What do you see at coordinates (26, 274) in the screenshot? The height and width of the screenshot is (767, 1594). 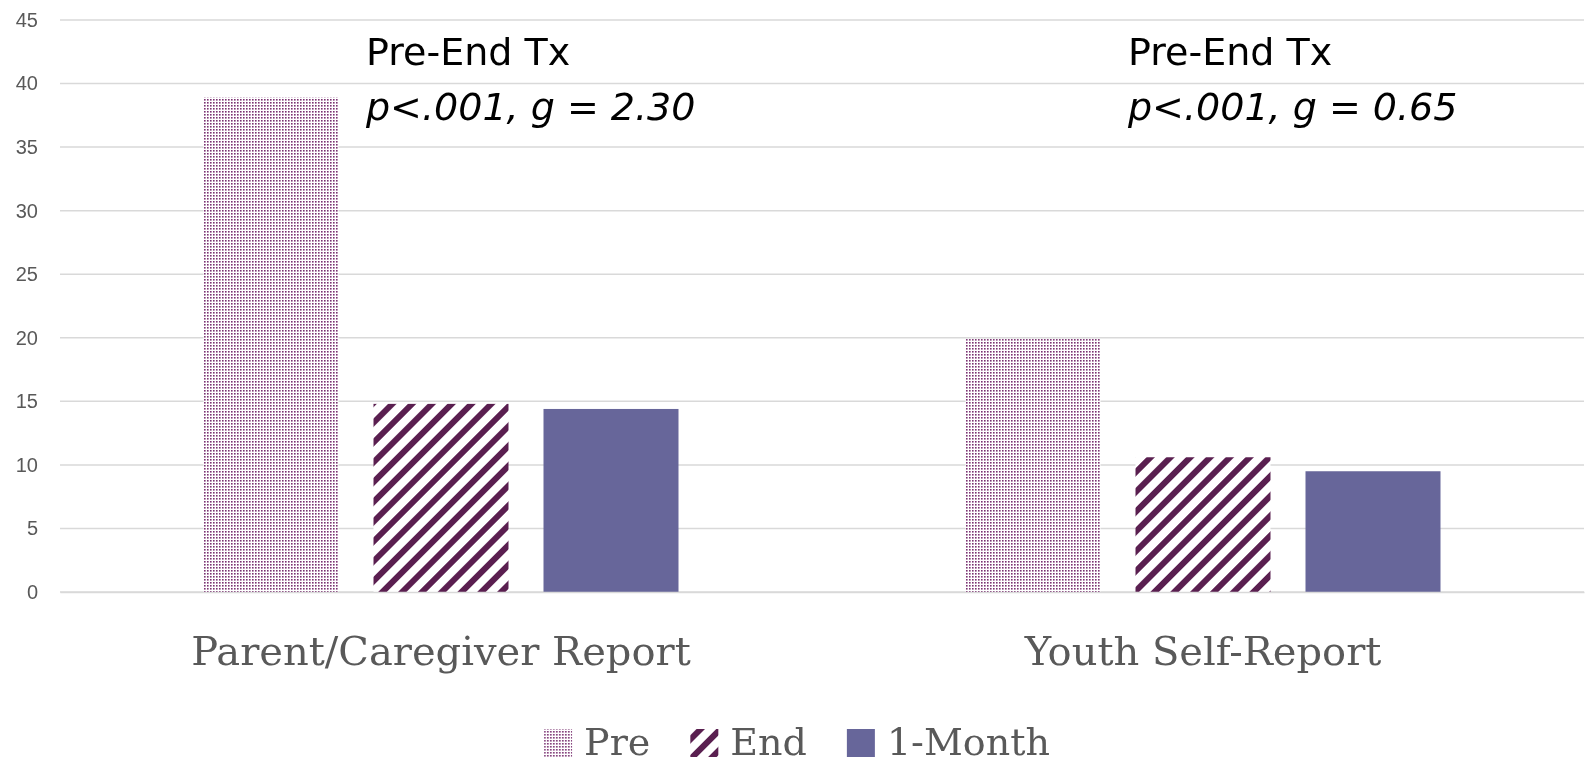 I see `y-tick-label: 25` at bounding box center [26, 274].